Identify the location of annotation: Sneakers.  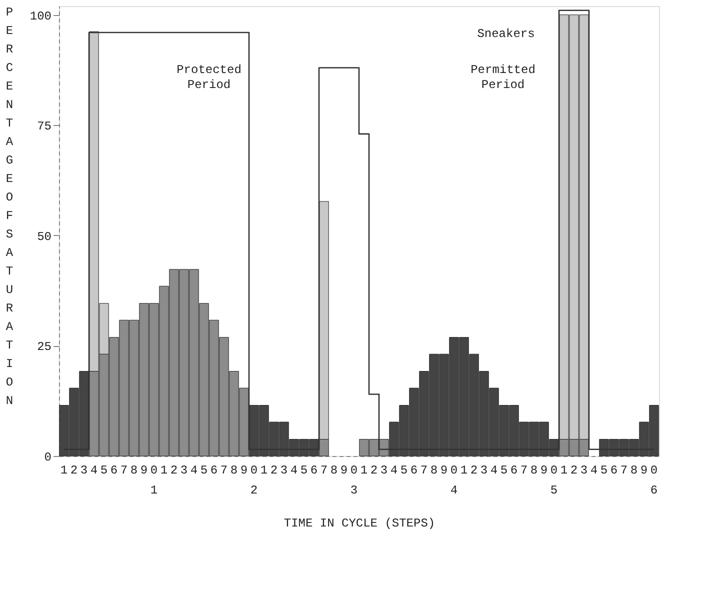
(506, 34).